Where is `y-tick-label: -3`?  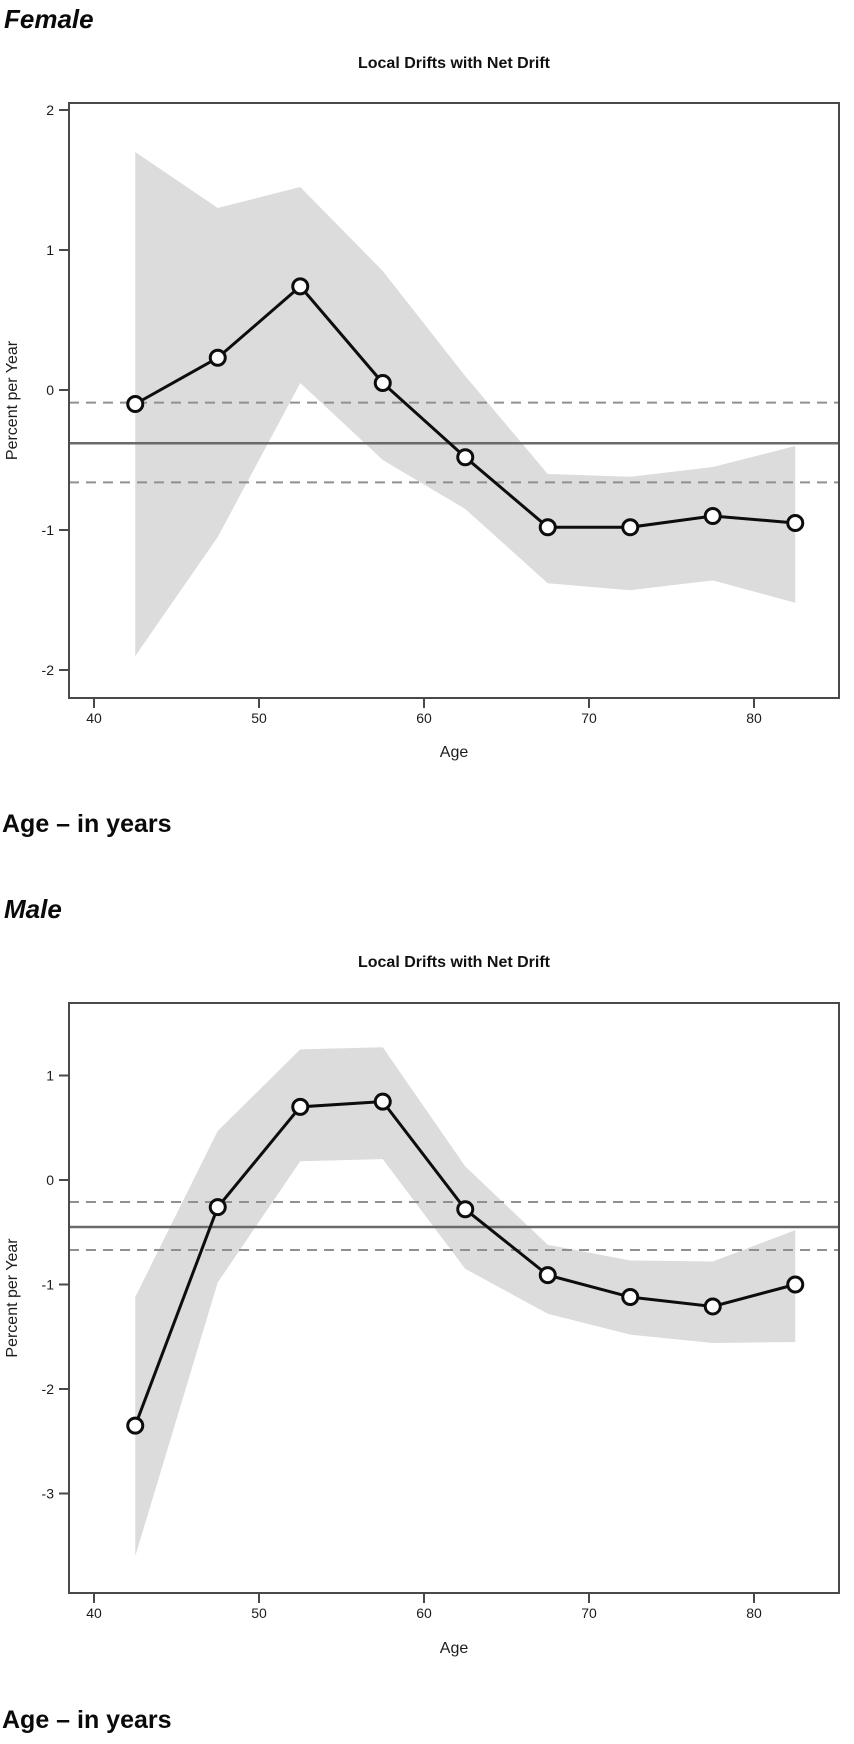 y-tick-label: -3 is located at coordinates (48, 1494).